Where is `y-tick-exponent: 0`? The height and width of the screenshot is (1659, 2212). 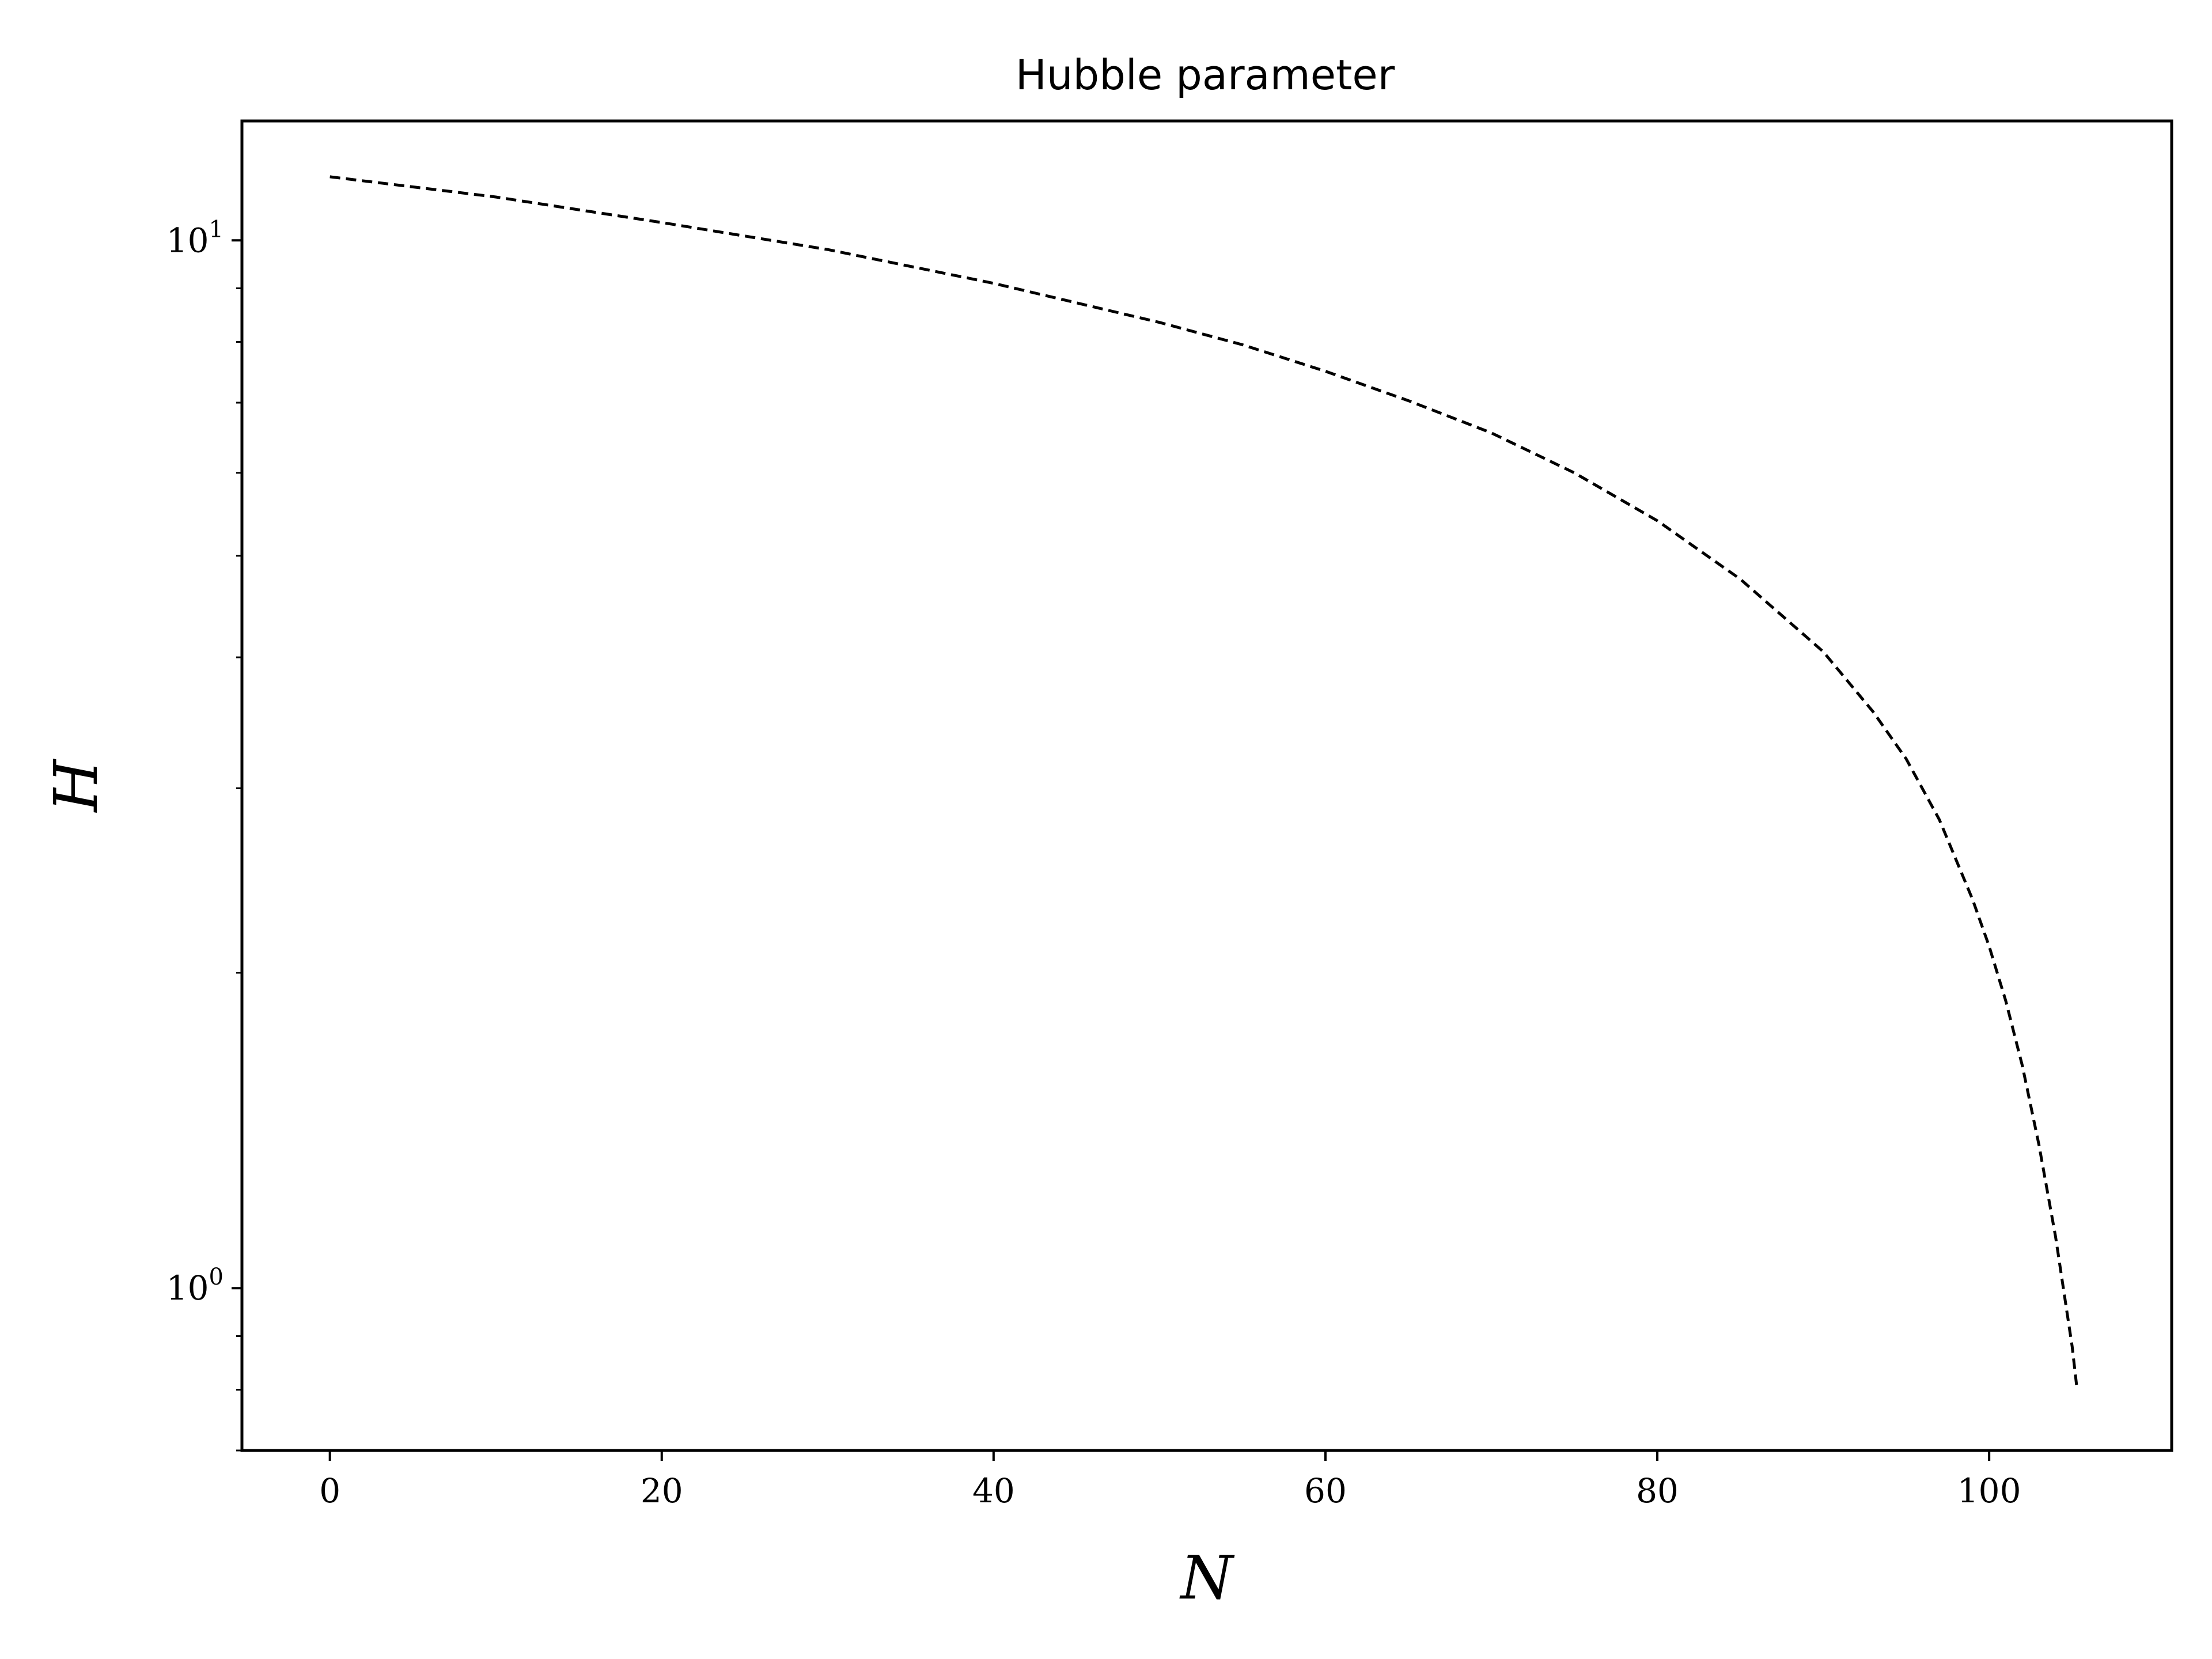
y-tick-exponent: 0 is located at coordinates (216, 1277).